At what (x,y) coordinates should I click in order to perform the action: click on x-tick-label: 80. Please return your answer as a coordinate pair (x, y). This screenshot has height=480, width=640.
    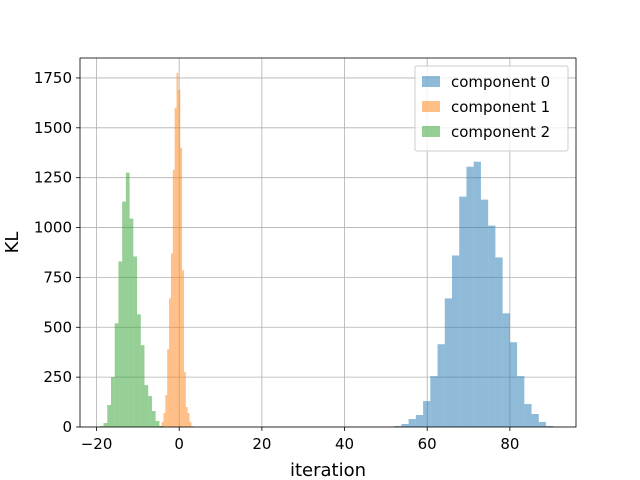
    Looking at the image, I should click on (509, 444).